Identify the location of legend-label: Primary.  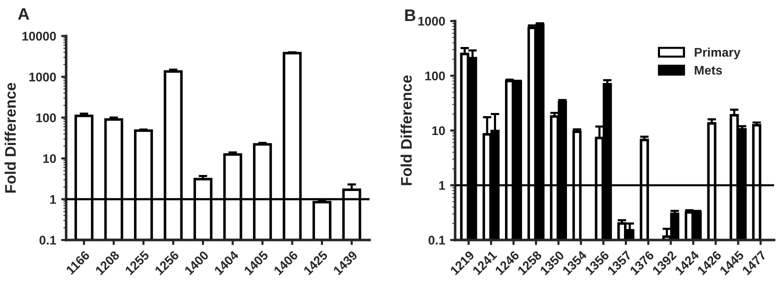
(717, 54).